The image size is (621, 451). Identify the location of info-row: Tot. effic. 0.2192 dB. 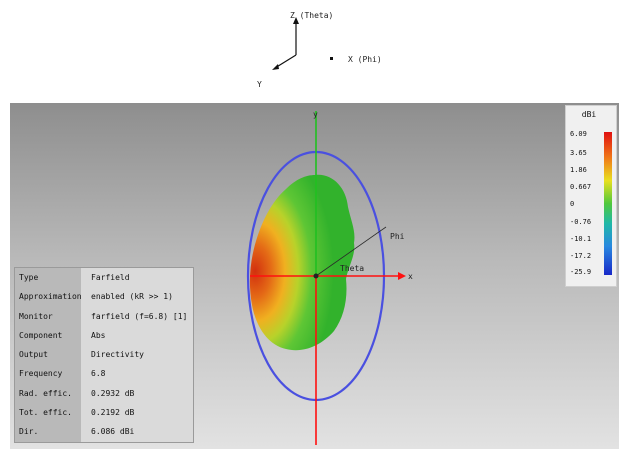
(104, 413).